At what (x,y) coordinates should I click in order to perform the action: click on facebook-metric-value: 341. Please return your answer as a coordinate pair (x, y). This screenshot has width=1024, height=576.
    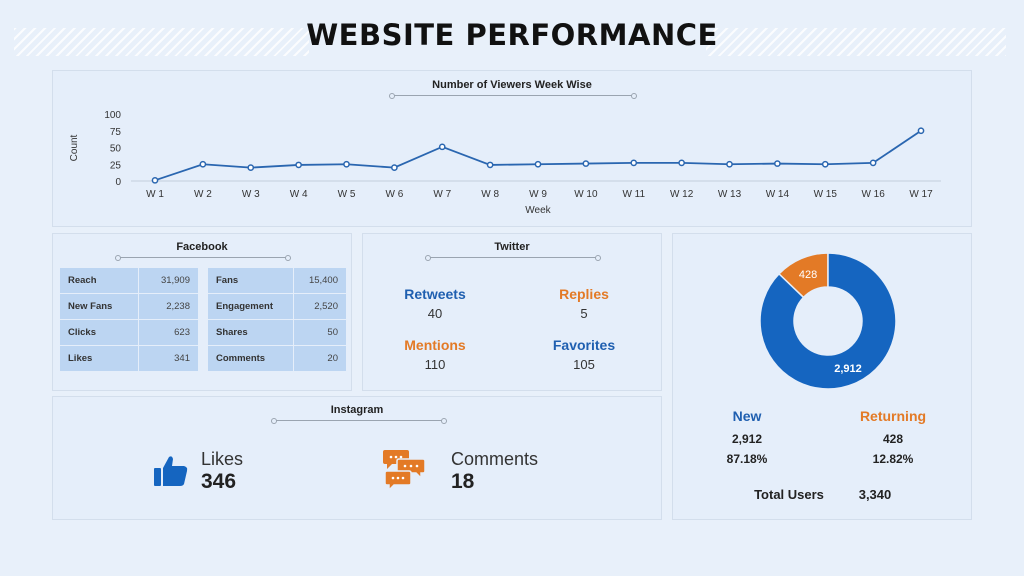
    Looking at the image, I should click on (168, 358).